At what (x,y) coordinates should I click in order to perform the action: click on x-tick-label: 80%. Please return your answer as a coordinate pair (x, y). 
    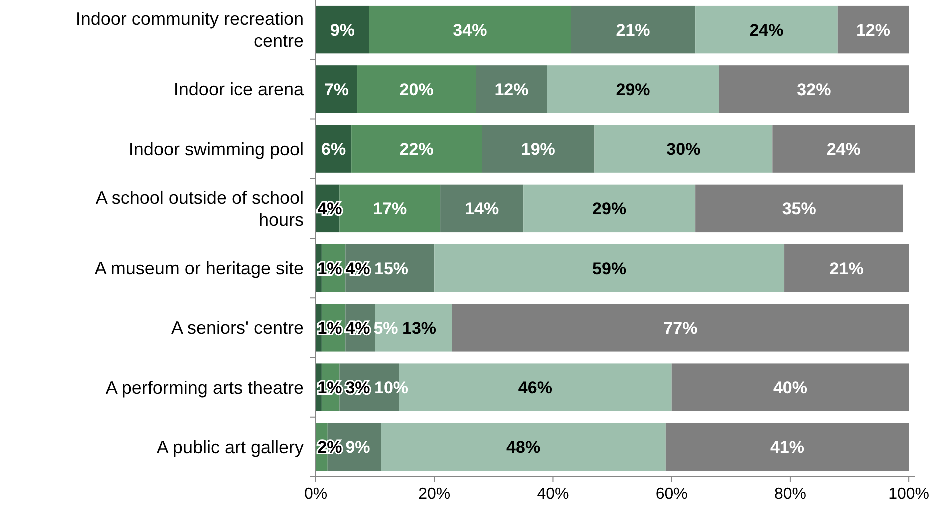
    Looking at the image, I should click on (790, 494).